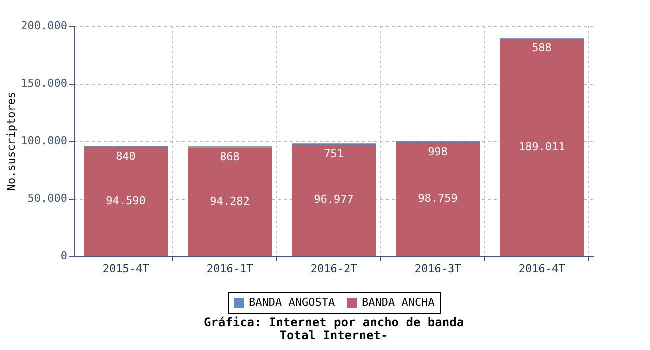  What do you see at coordinates (542, 48) in the screenshot?
I see `data-label: 588` at bounding box center [542, 48].